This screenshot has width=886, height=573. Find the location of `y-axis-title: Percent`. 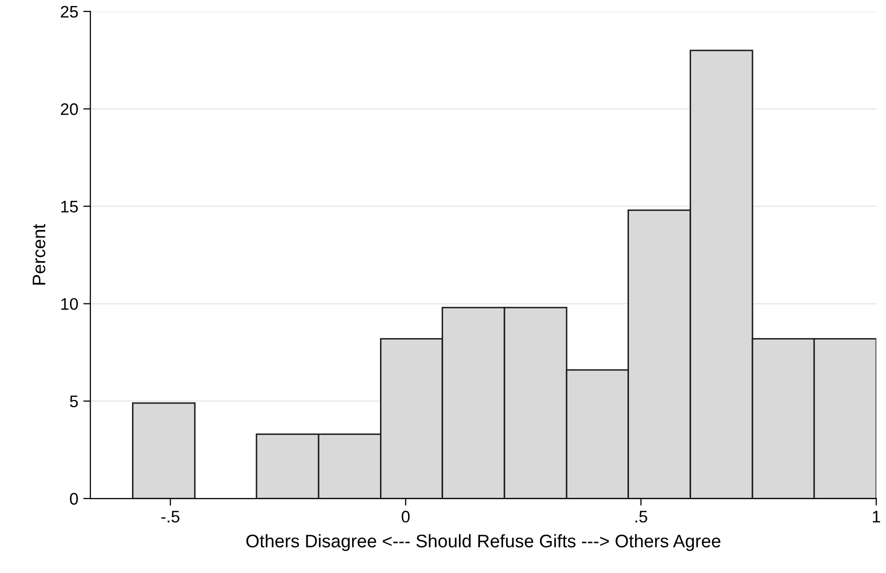

y-axis-title: Percent is located at coordinates (39, 254).